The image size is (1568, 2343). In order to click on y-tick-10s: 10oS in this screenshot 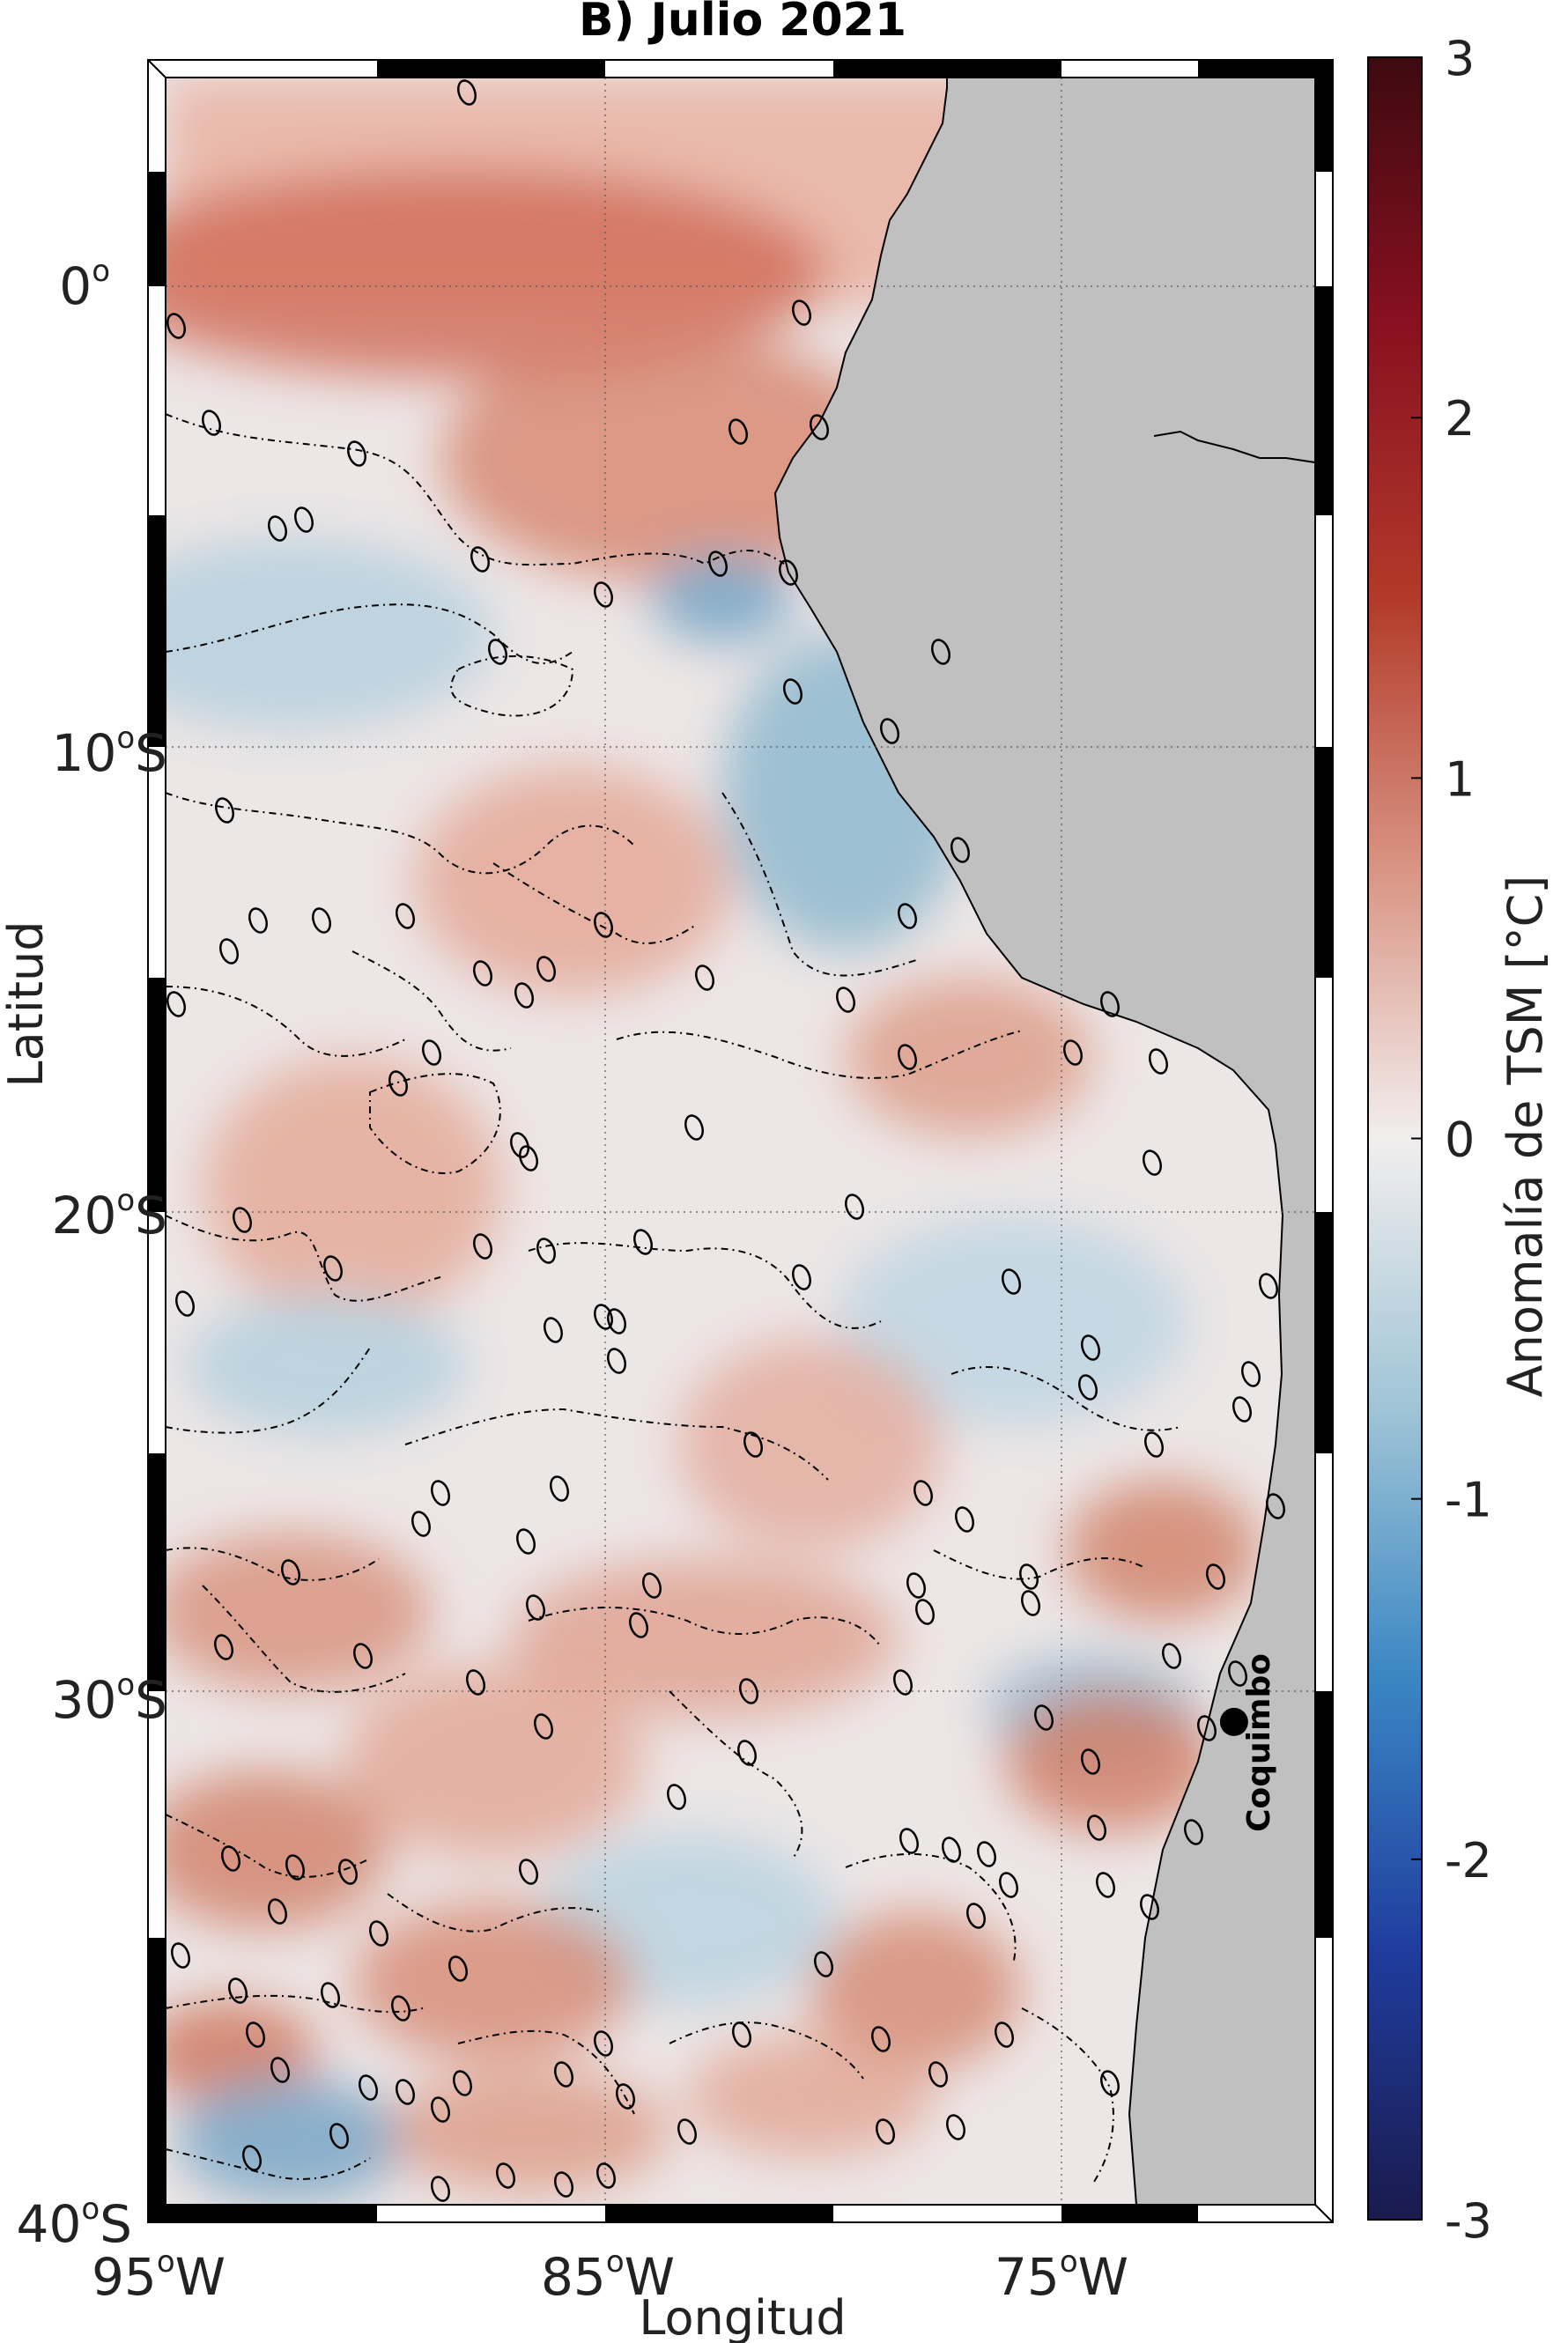, I will do `click(109, 752)`.